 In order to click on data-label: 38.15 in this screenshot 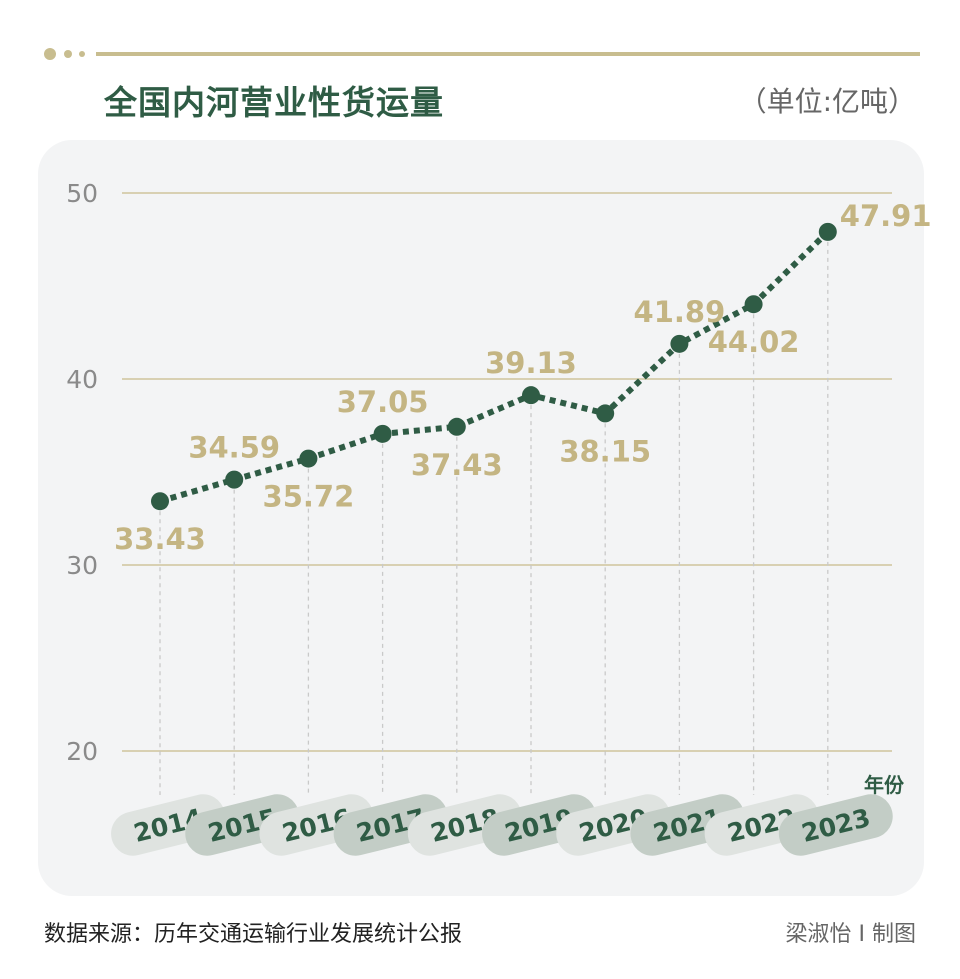, I will do `click(605, 451)`.